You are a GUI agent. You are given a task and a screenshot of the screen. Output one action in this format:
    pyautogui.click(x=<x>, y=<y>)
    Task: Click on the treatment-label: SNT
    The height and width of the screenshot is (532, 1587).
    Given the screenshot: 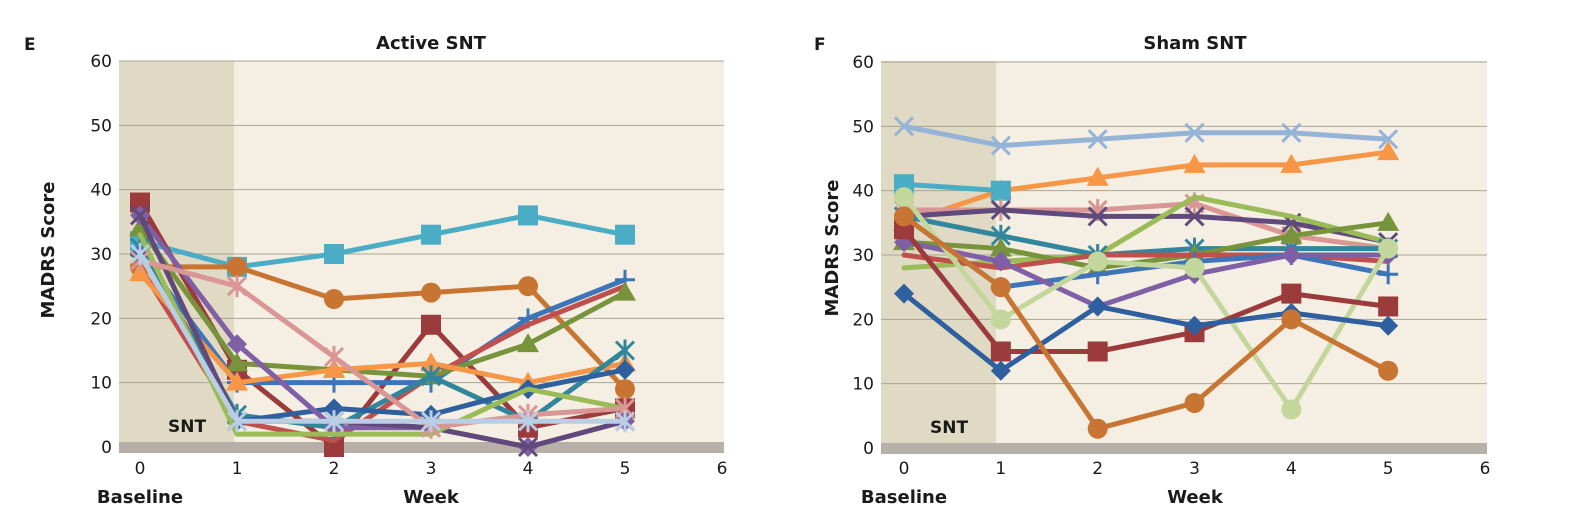 What is the action you would take?
    pyautogui.click(x=949, y=428)
    